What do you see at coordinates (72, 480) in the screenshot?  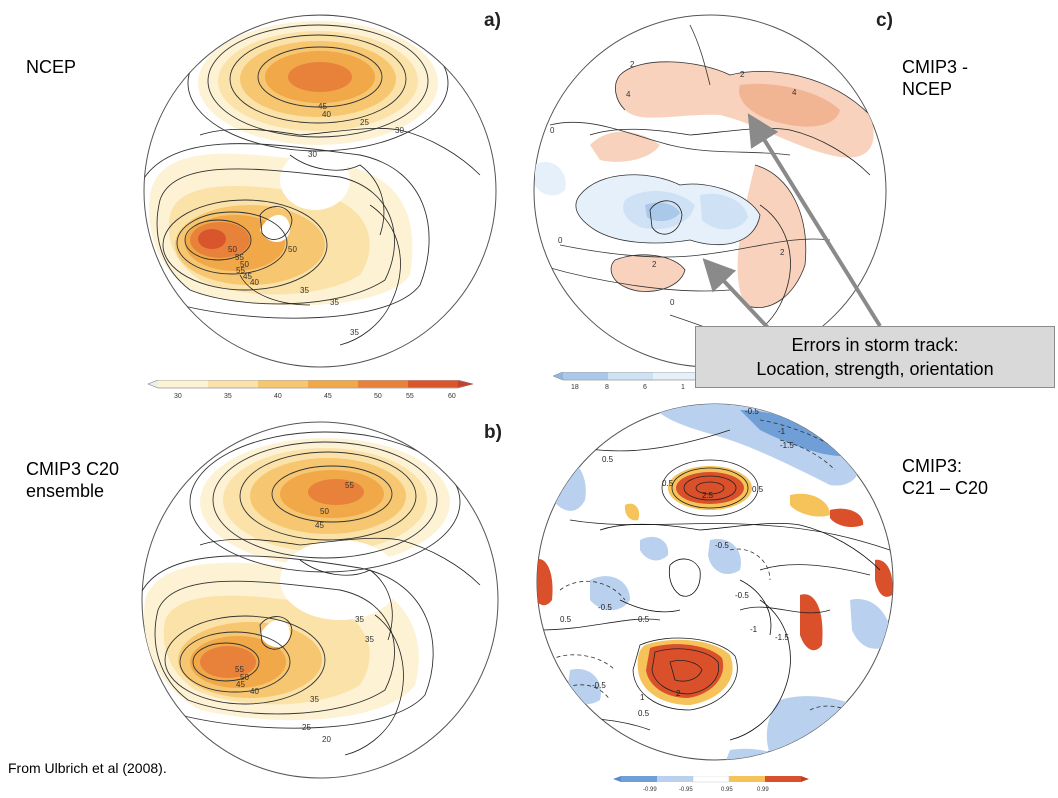 I see `panel-caption-cmip3-c20: CMIP3 C20 ensemble` at bounding box center [72, 480].